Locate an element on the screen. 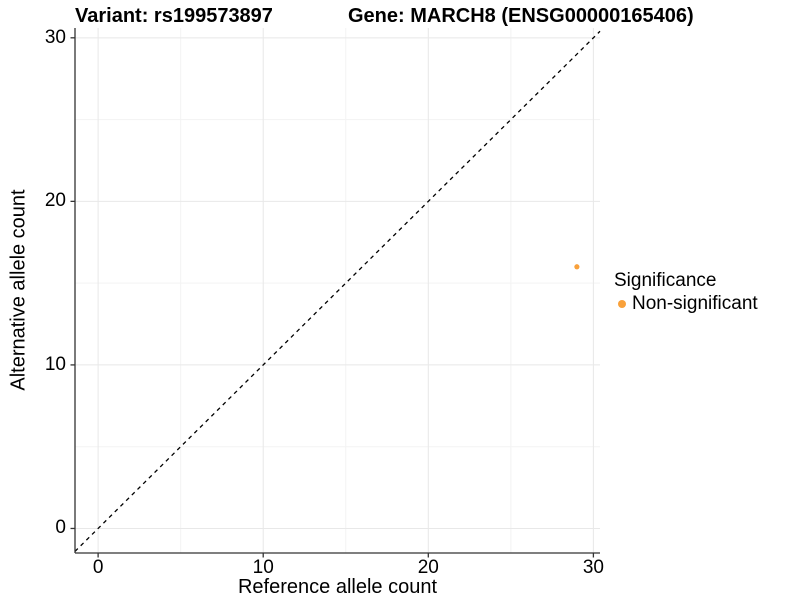 This screenshot has height=600, width=800. y-tick-label: 10 is located at coordinates (55, 364).